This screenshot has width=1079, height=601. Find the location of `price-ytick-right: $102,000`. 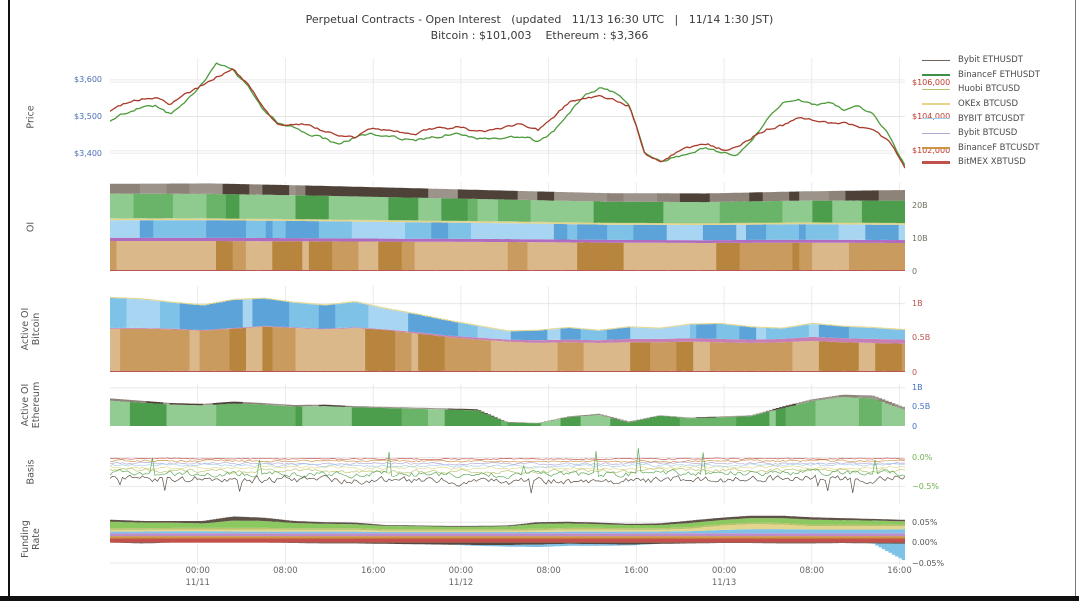

price-ytick-right: $102,000 is located at coordinates (931, 151).